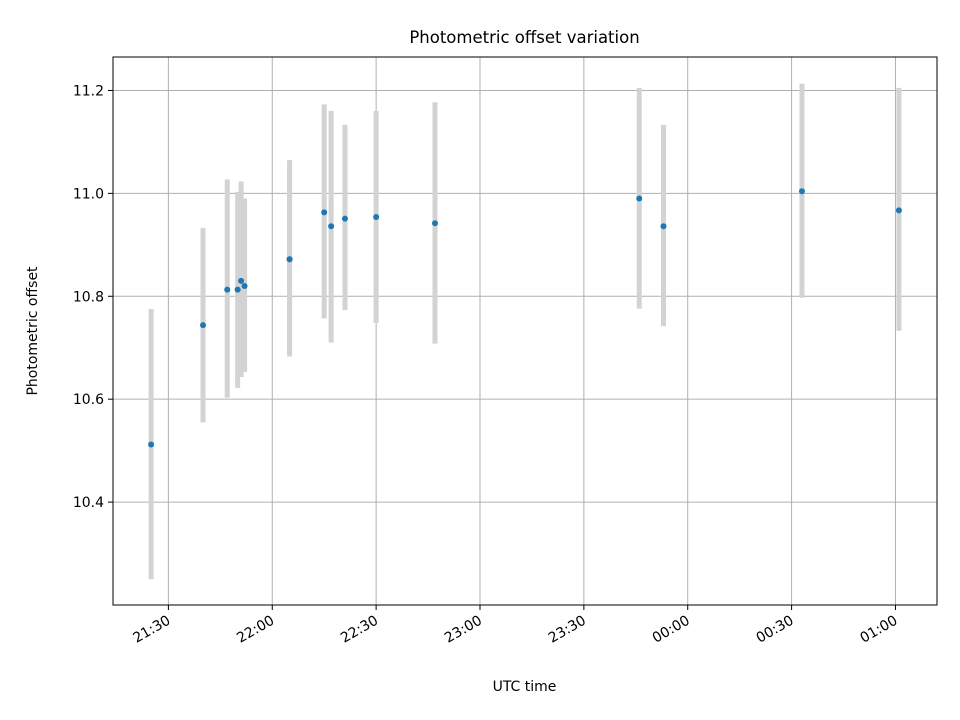  What do you see at coordinates (33, 331) in the screenshot?
I see `y-axis-label: Photometric offset` at bounding box center [33, 331].